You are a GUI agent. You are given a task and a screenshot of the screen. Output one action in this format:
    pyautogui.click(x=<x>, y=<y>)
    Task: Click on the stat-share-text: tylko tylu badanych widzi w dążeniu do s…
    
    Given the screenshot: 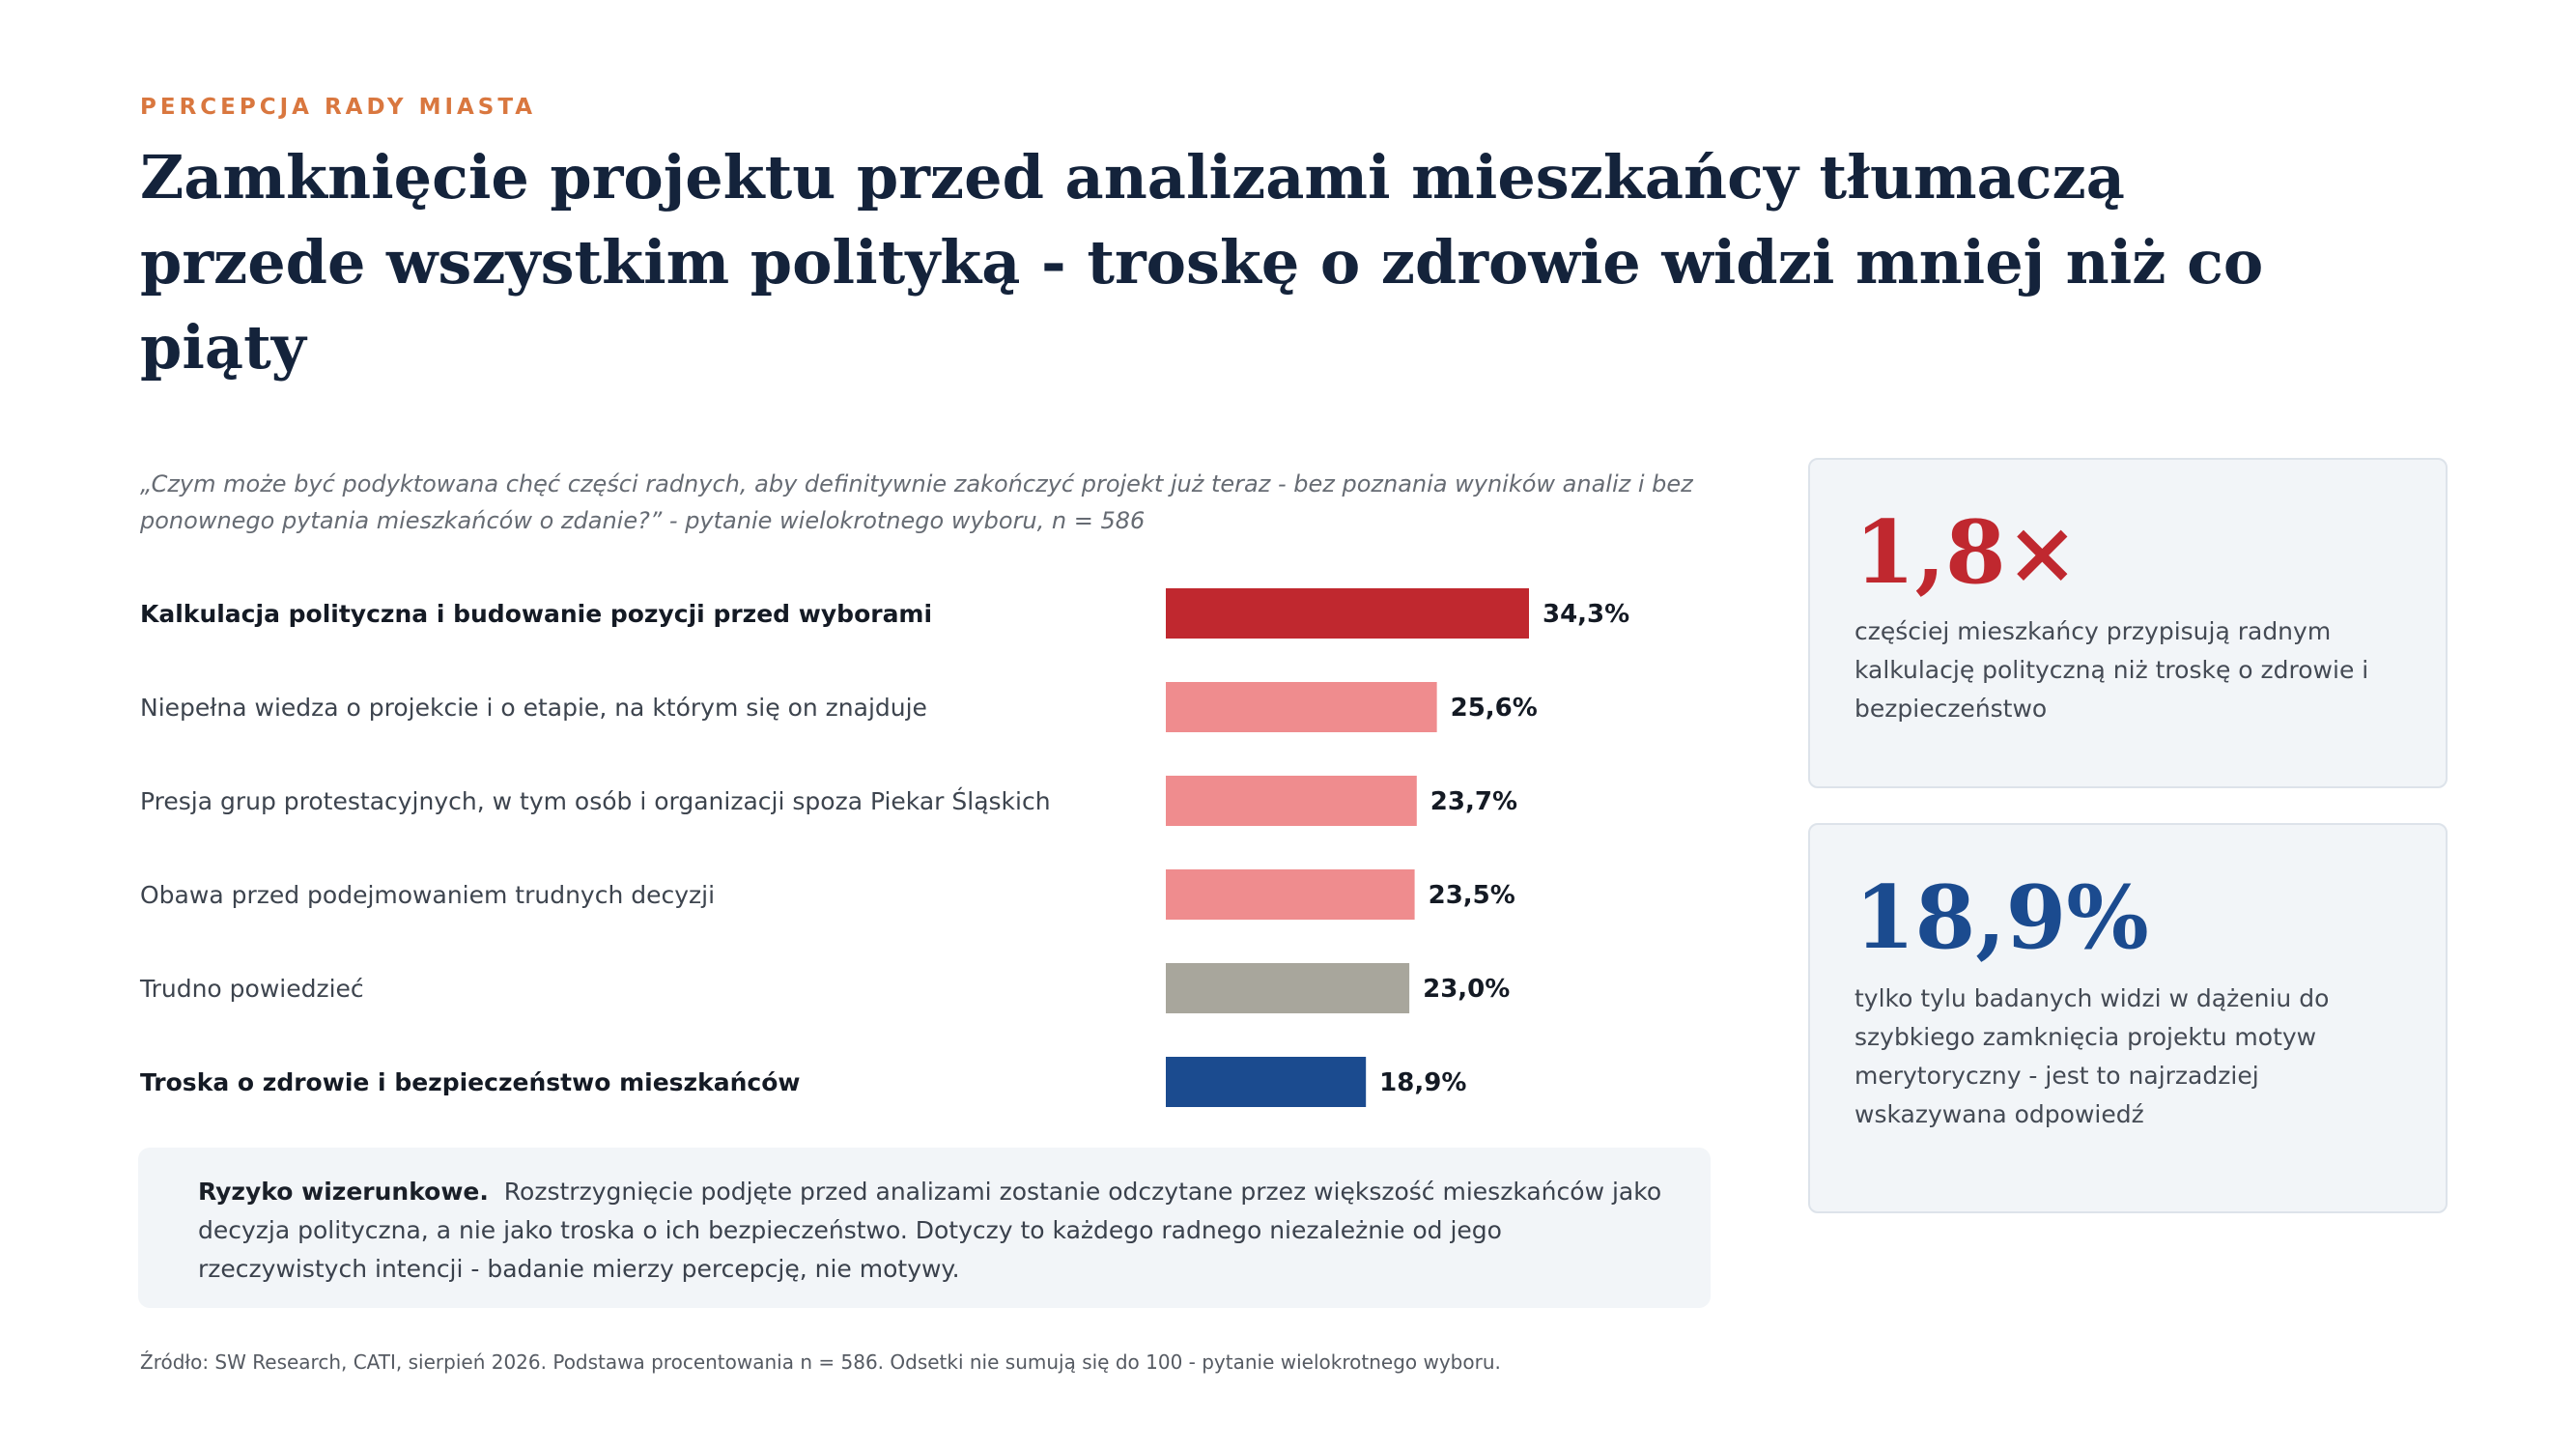 What is the action you would take?
    pyautogui.click(x=2092, y=1056)
    